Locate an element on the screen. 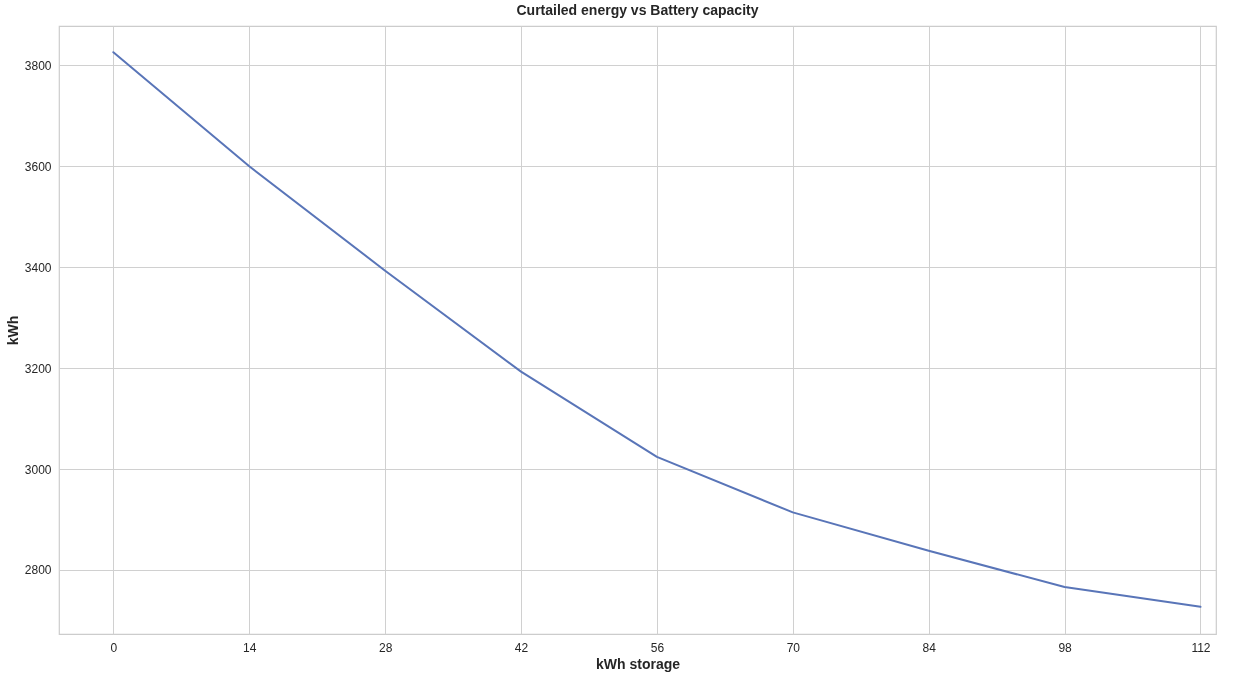 The width and height of the screenshot is (1244, 682). x-tick-label: 42 is located at coordinates (521, 647).